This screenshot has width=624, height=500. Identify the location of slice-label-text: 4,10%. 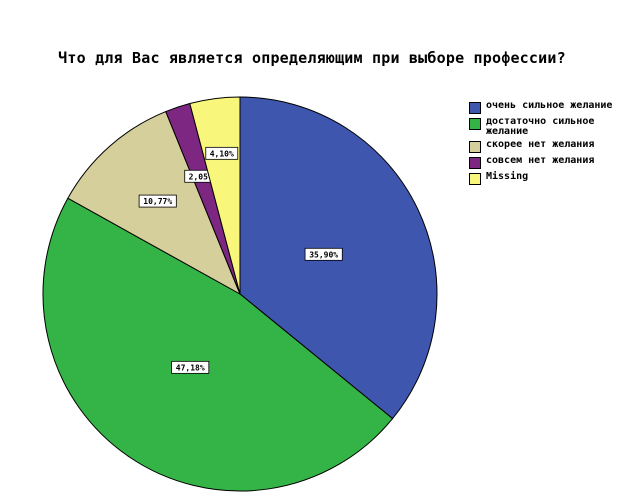
(222, 153).